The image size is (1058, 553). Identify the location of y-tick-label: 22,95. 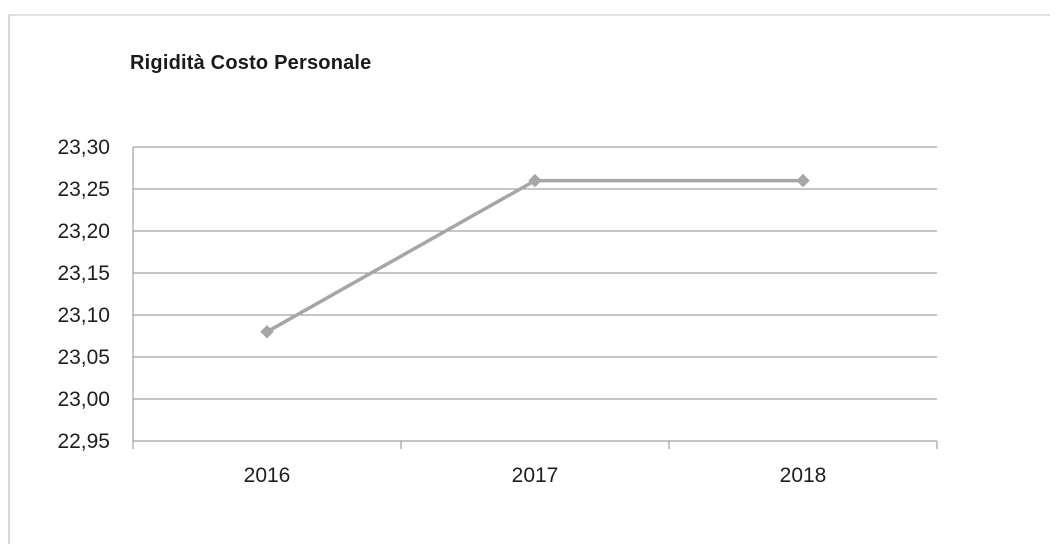
(83, 441).